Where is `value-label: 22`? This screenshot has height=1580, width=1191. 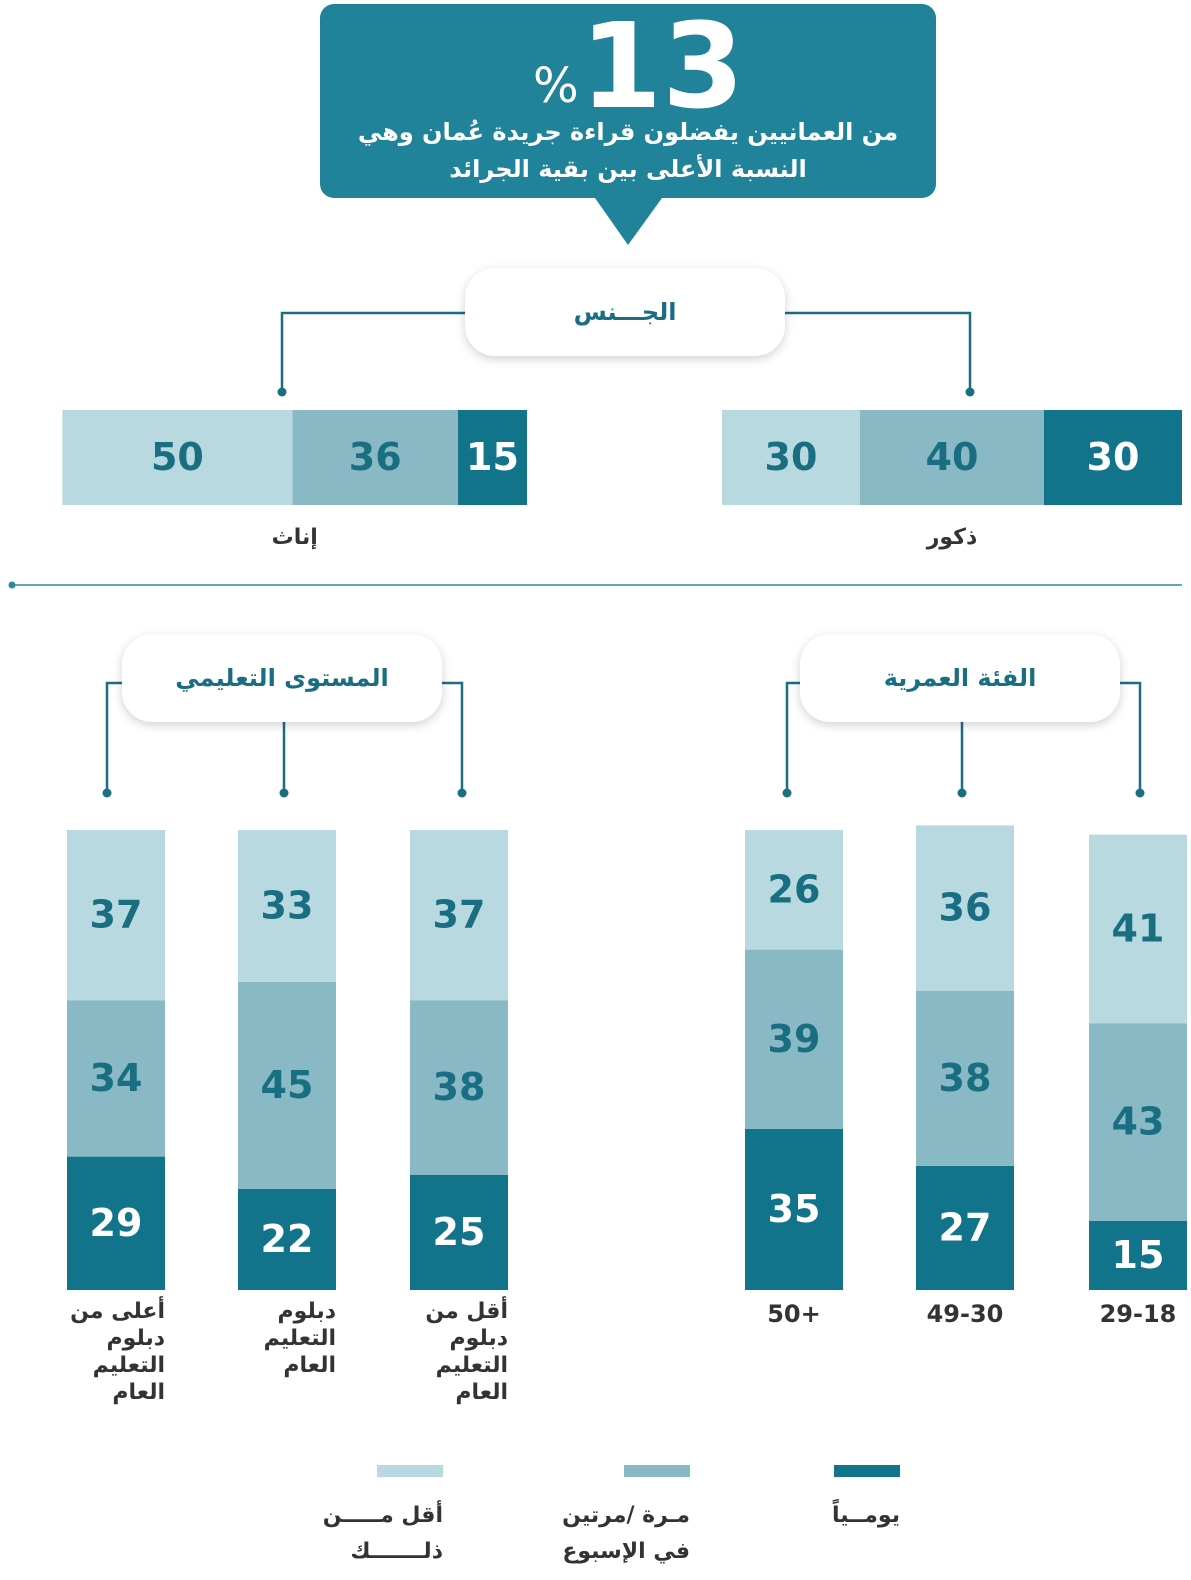 value-label: 22 is located at coordinates (287, 1239).